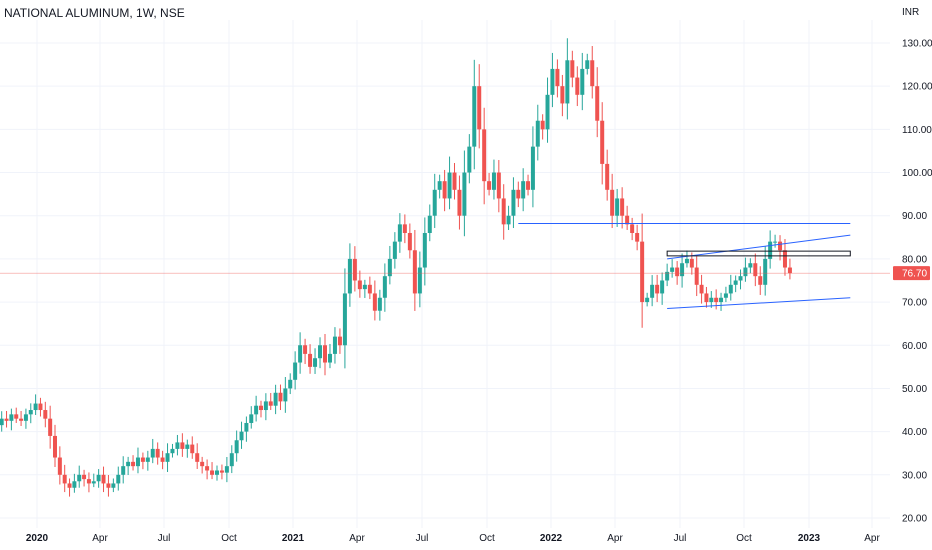 The height and width of the screenshot is (550, 932). I want to click on x-tick-label: Oct, so click(487, 538).